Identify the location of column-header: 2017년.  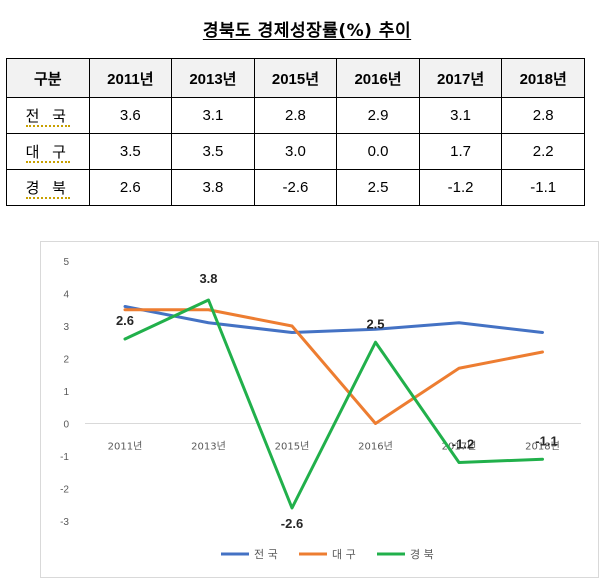
(460, 78).